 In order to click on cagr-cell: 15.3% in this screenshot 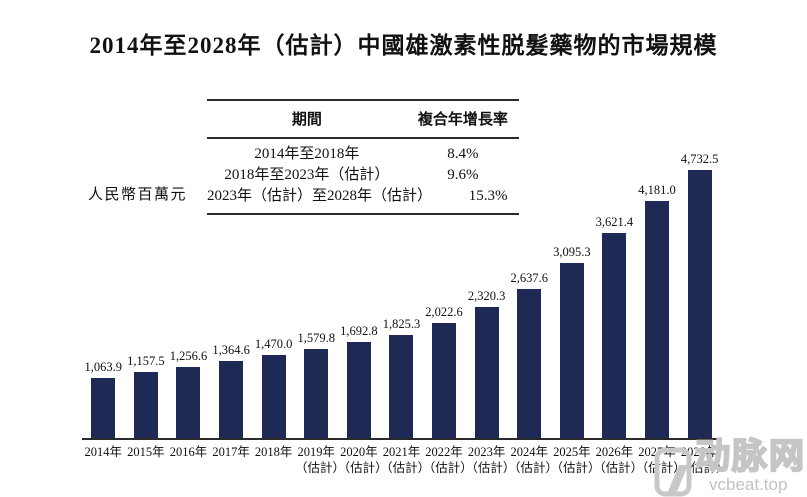, I will do `click(488, 196)`.